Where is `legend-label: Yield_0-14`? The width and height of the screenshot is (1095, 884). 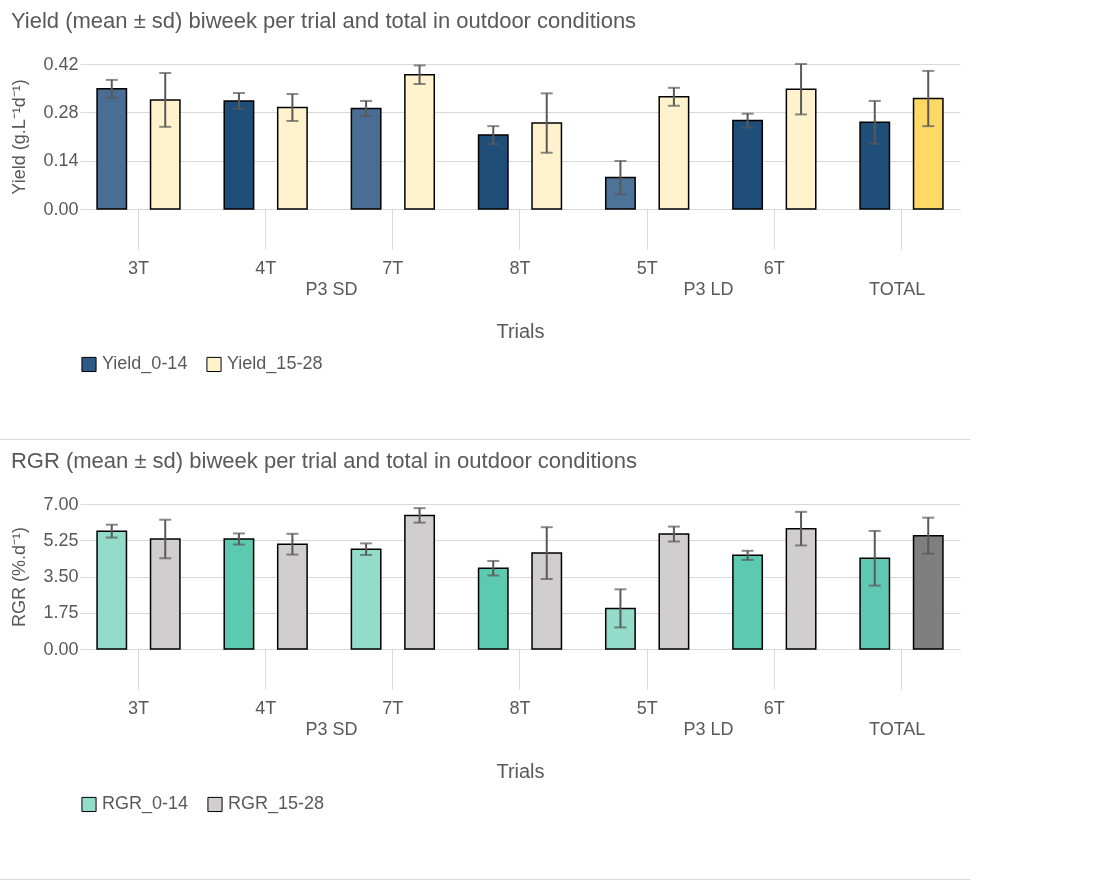
legend-label: Yield_0-14 is located at coordinates (145, 364).